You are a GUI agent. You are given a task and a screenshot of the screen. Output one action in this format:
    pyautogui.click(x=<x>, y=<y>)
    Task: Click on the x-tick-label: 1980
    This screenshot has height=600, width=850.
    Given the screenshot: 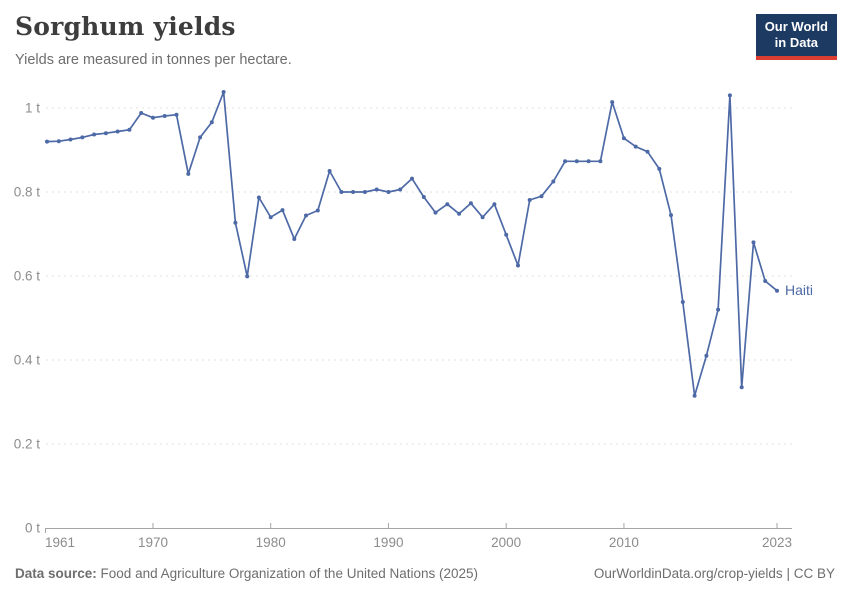 What is the action you would take?
    pyautogui.click(x=271, y=542)
    